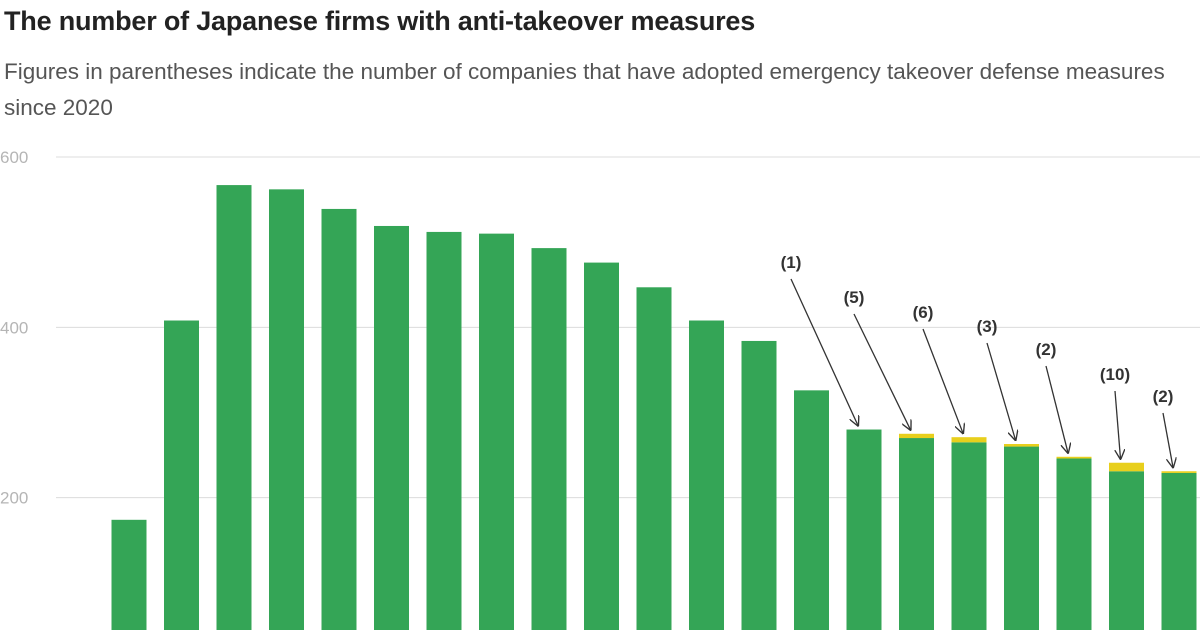  Describe the element at coordinates (987, 326) in the screenshot. I see `annotation-label: (3)` at that location.